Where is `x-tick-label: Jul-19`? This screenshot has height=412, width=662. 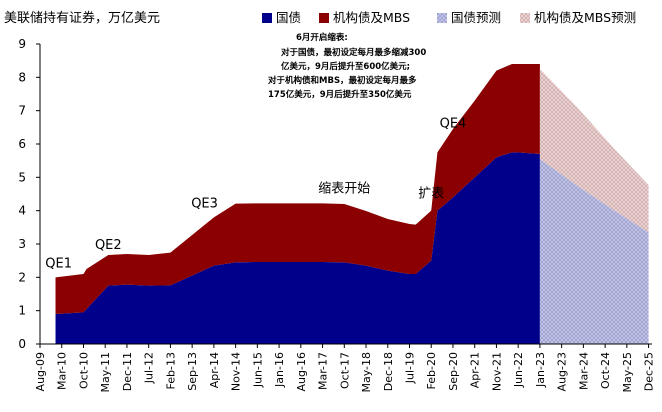
x-tick-label: Jul-19 is located at coordinates (409, 368).